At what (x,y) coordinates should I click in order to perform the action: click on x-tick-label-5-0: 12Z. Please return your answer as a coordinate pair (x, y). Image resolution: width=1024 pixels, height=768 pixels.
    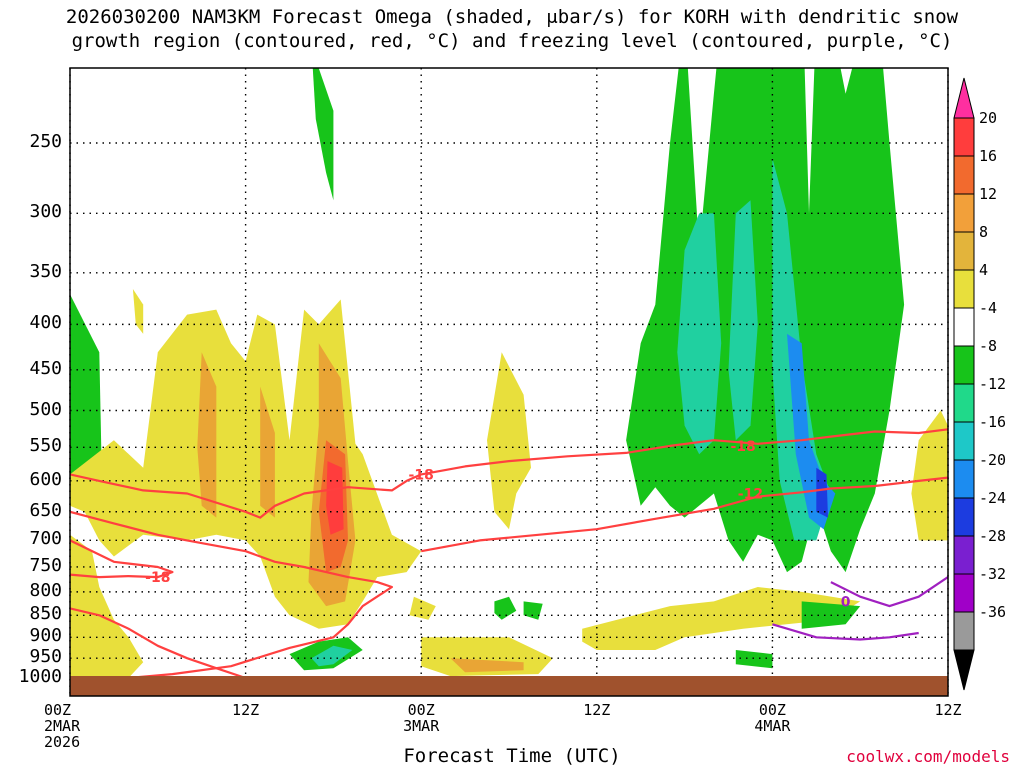
    Looking at the image, I should click on (948, 710).